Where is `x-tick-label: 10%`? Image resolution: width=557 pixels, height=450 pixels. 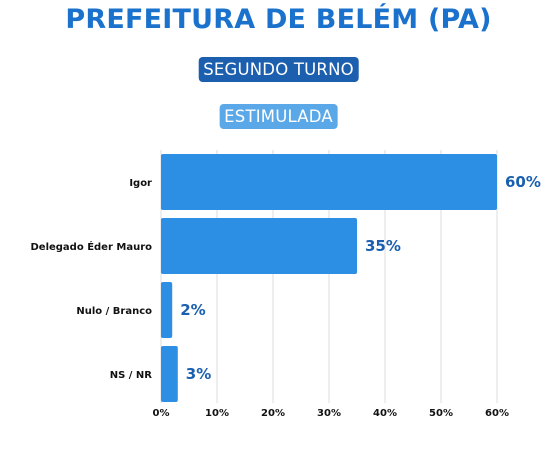
x-tick-label: 10% is located at coordinates (217, 413).